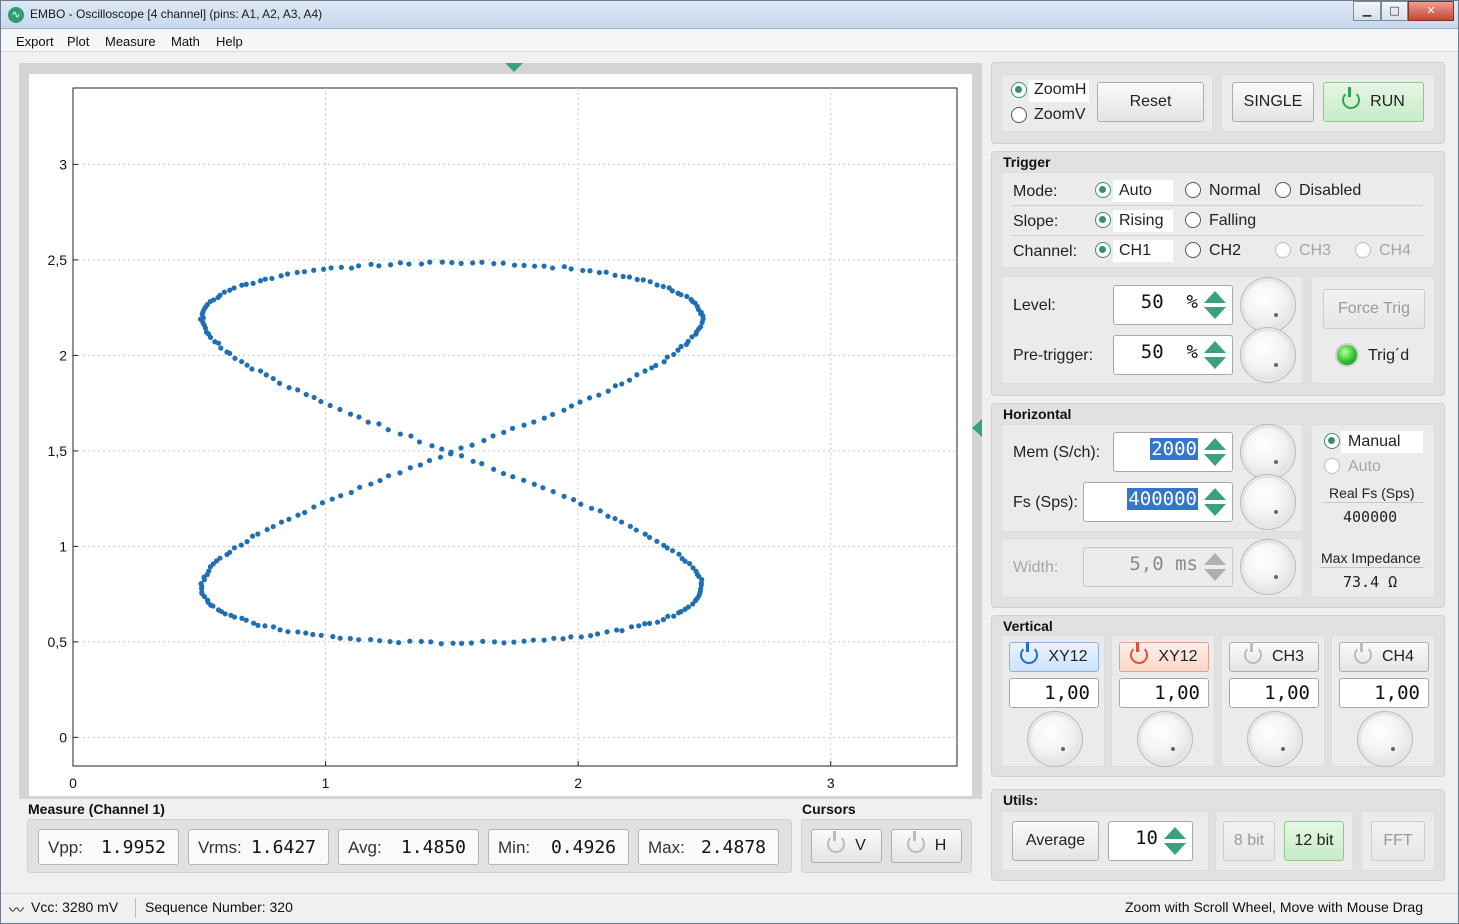 This screenshot has width=1459, height=924. What do you see at coordinates (1283, 190) in the screenshot?
I see `mode-disabled-radio` at bounding box center [1283, 190].